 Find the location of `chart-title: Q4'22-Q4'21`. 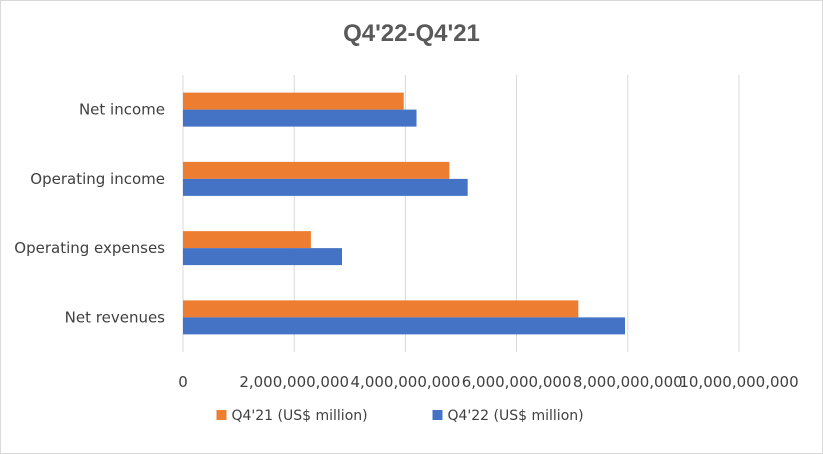

chart-title: Q4'22-Q4'21 is located at coordinates (411, 33).